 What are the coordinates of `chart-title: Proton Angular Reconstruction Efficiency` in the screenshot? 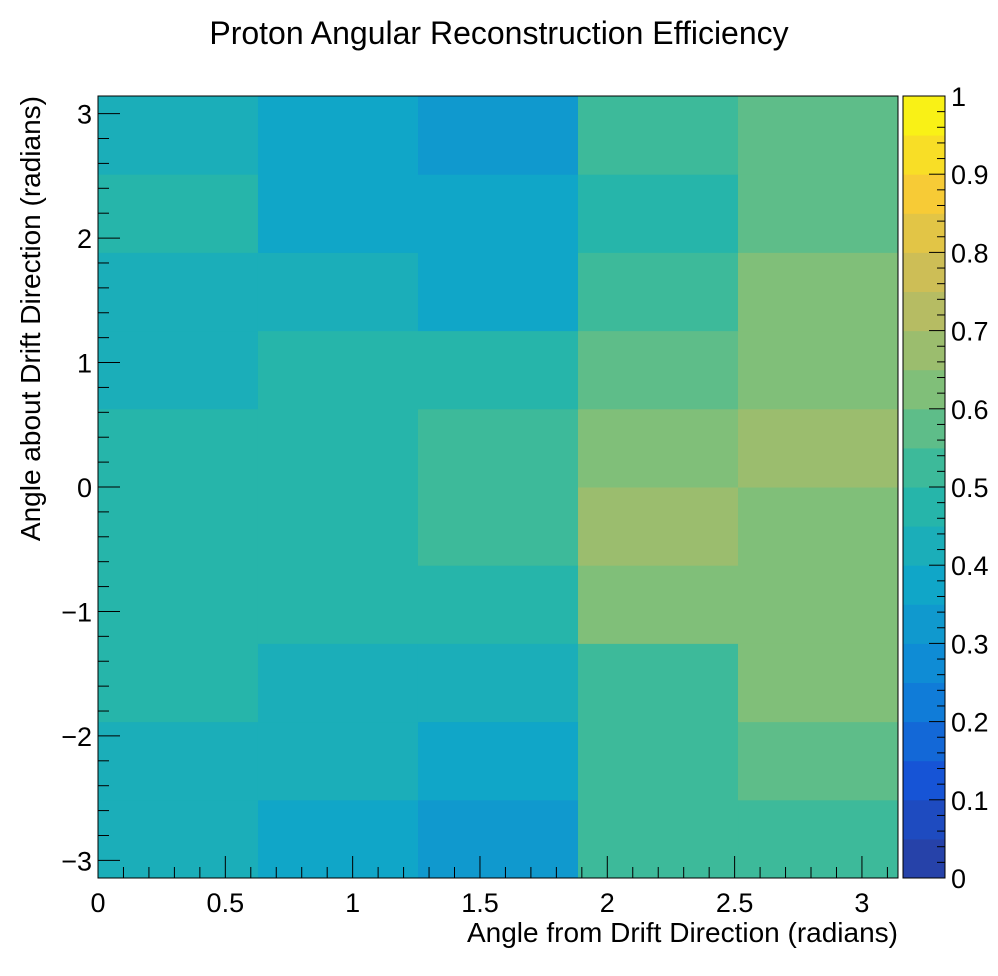 It's located at (498, 33).